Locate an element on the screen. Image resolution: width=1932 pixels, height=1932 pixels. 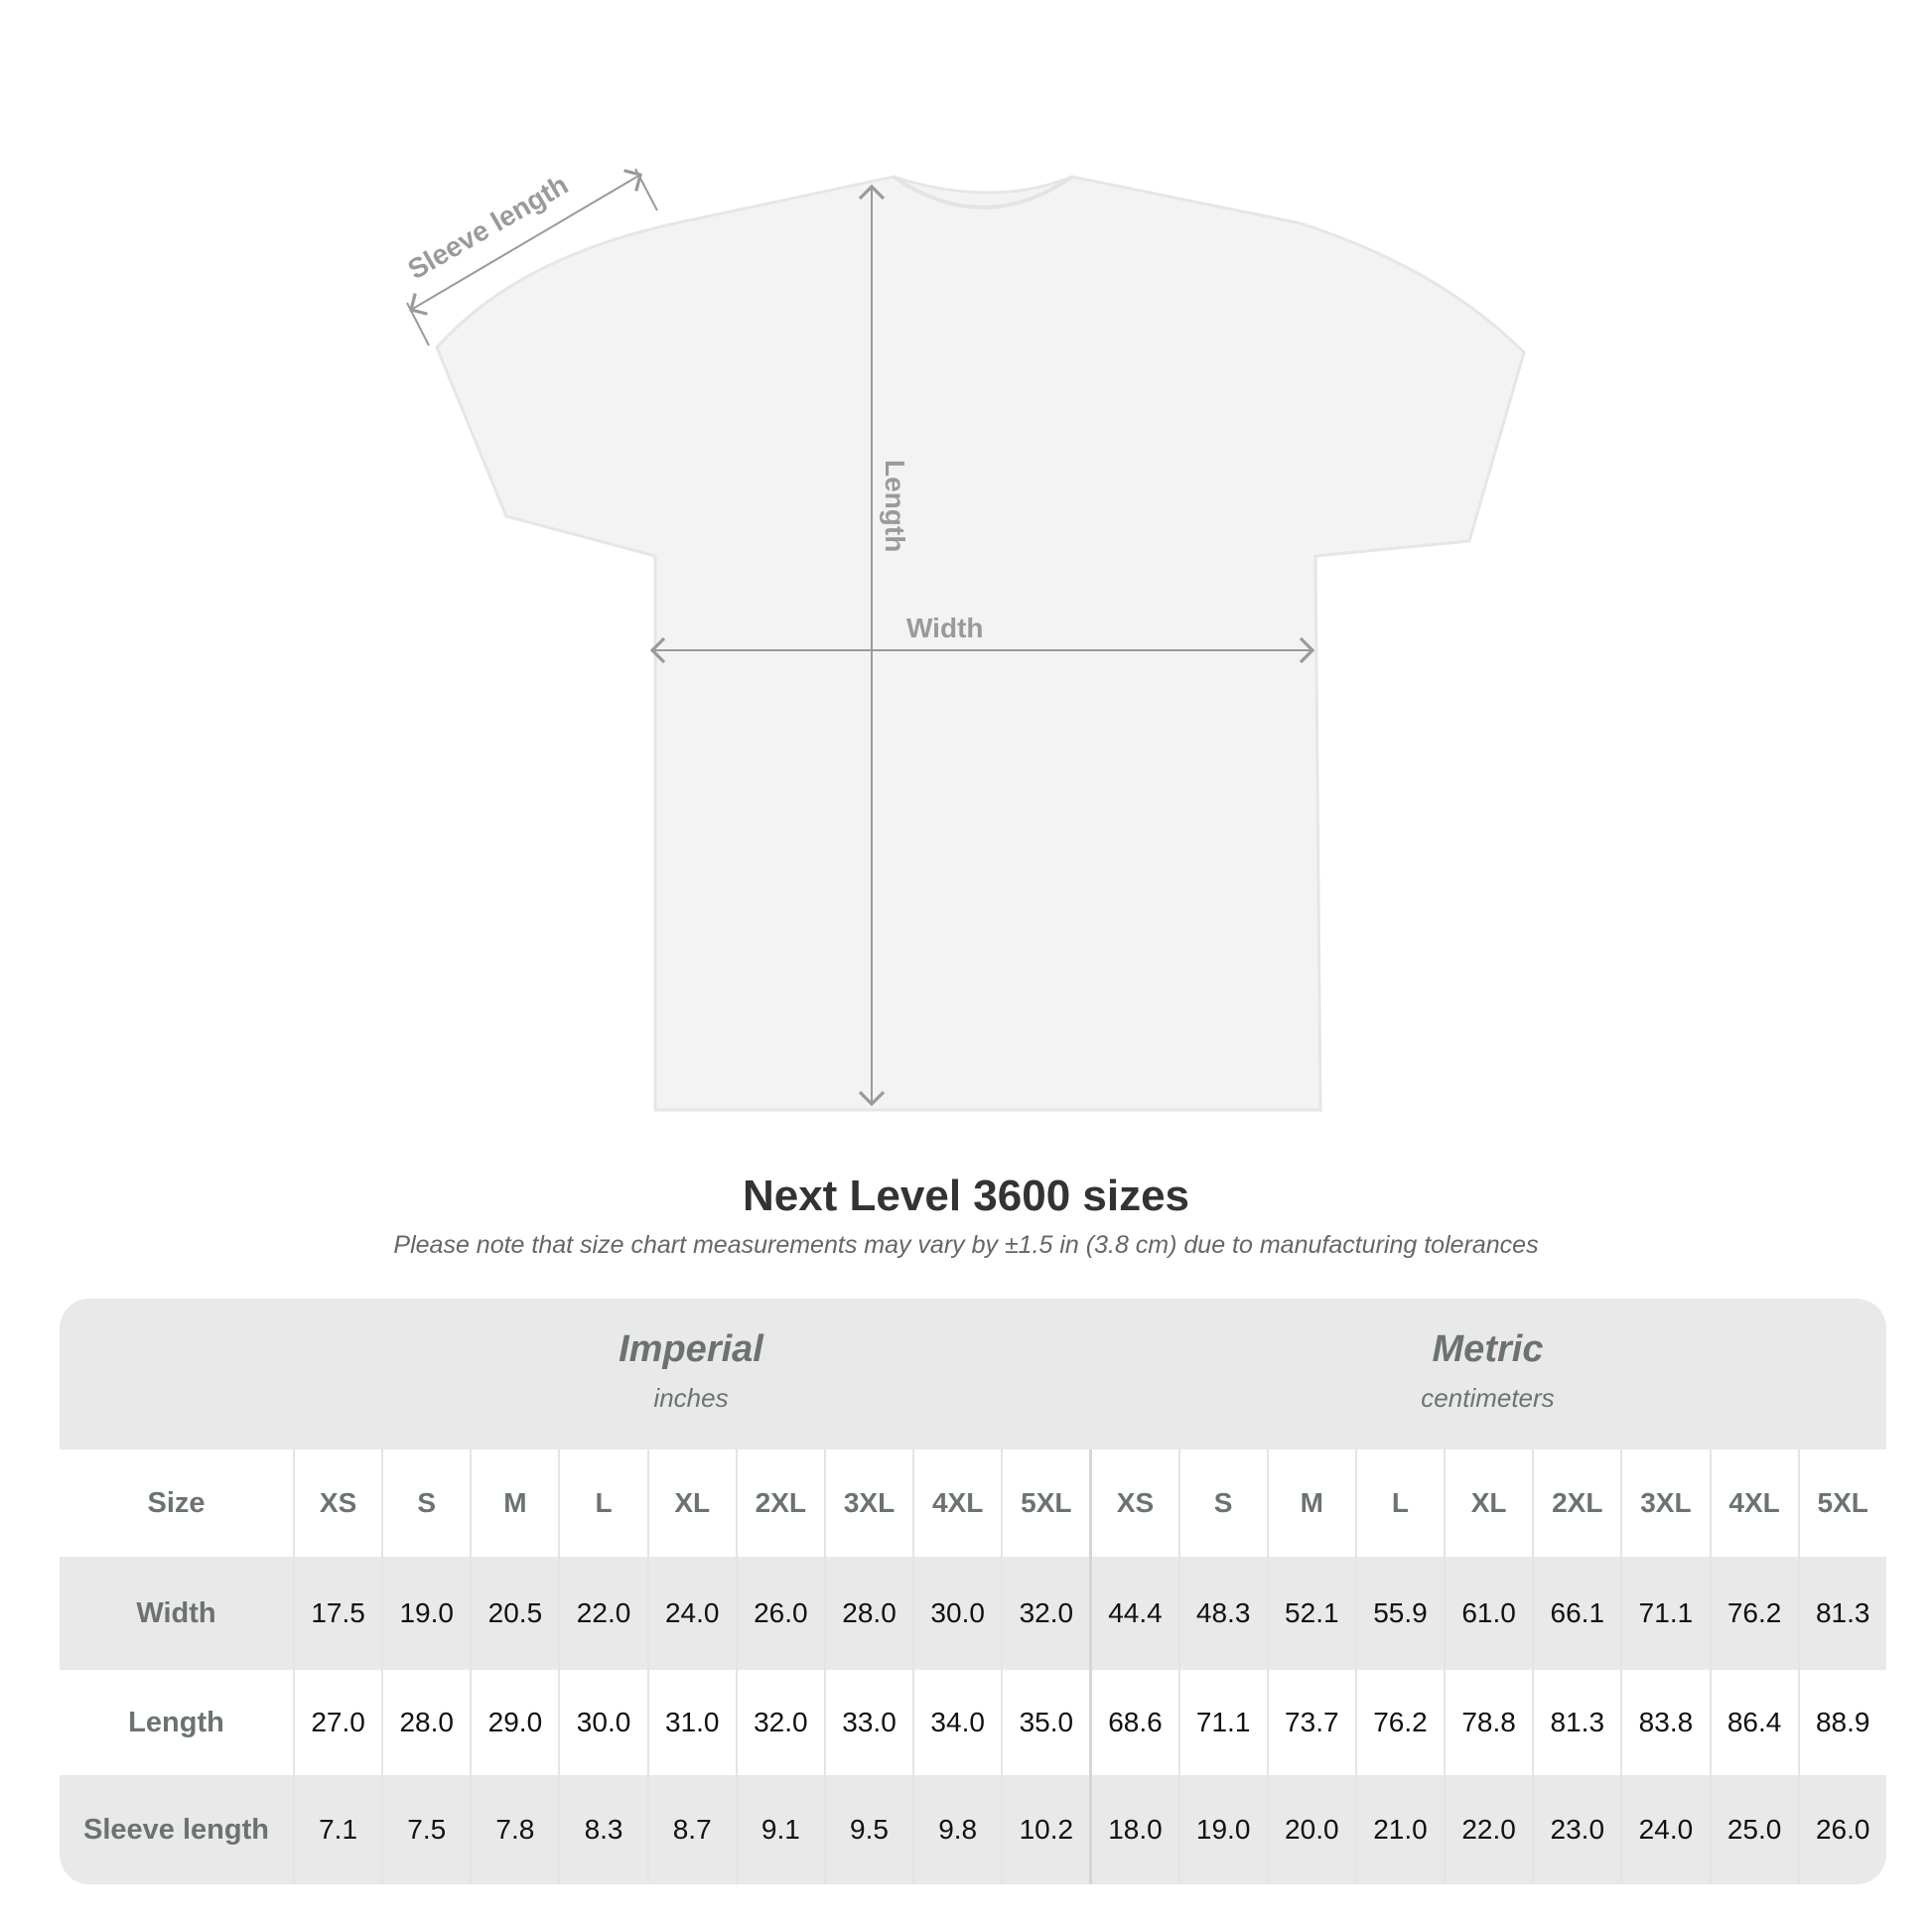
value-cell: 7.8 is located at coordinates (514, 1830).